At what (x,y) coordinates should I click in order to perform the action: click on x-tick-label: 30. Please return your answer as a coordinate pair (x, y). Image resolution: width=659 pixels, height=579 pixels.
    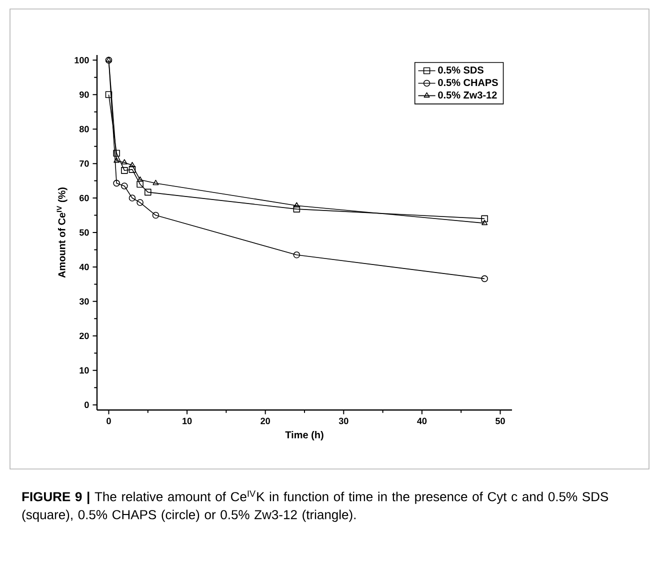
    Looking at the image, I should click on (343, 421).